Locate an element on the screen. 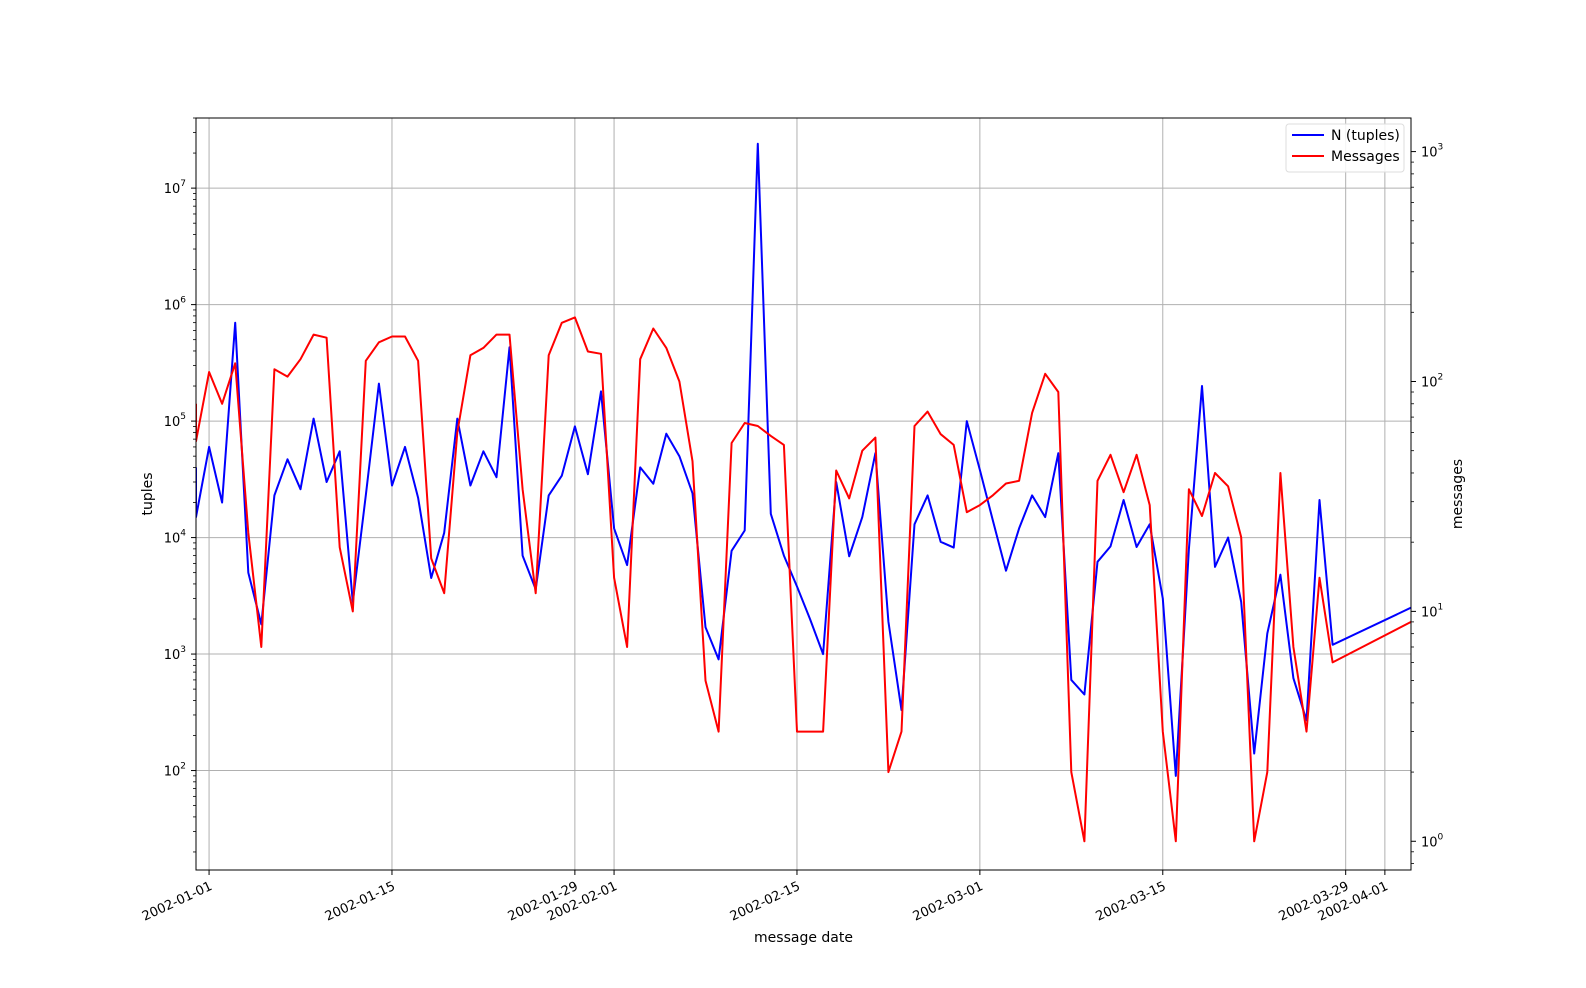 The width and height of the screenshot is (1586, 988). y-axis-title: tuples is located at coordinates (148, 493).